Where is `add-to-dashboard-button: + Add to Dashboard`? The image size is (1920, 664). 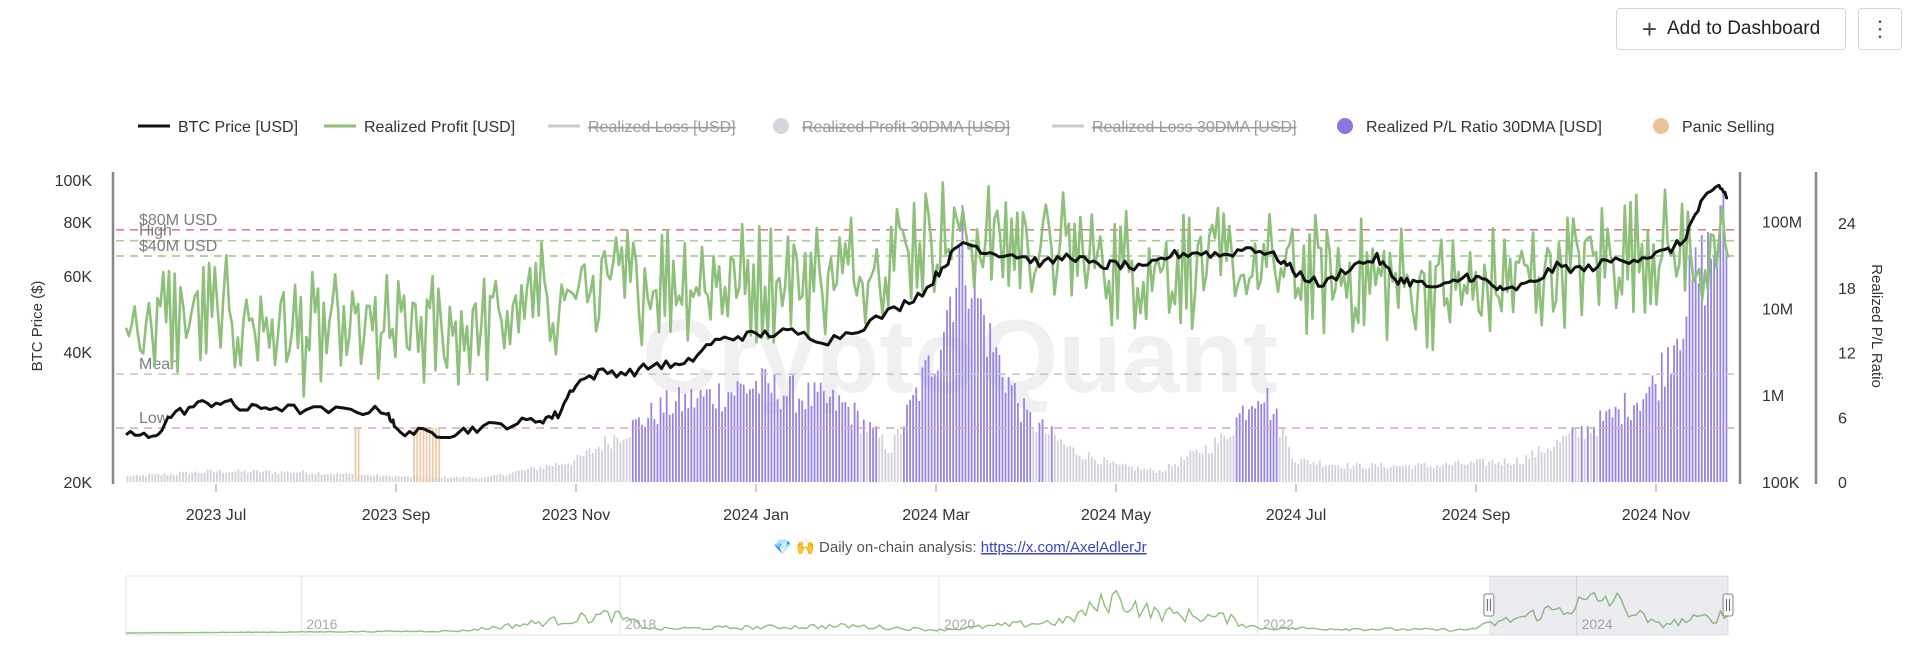 add-to-dashboard-button: + Add to Dashboard is located at coordinates (1731, 29).